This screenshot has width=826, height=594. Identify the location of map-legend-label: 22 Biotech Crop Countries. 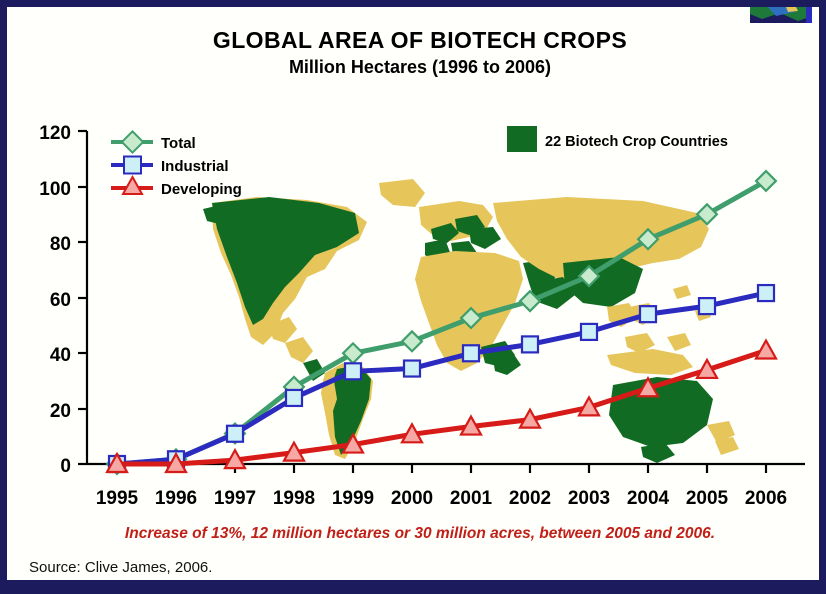
(636, 142).